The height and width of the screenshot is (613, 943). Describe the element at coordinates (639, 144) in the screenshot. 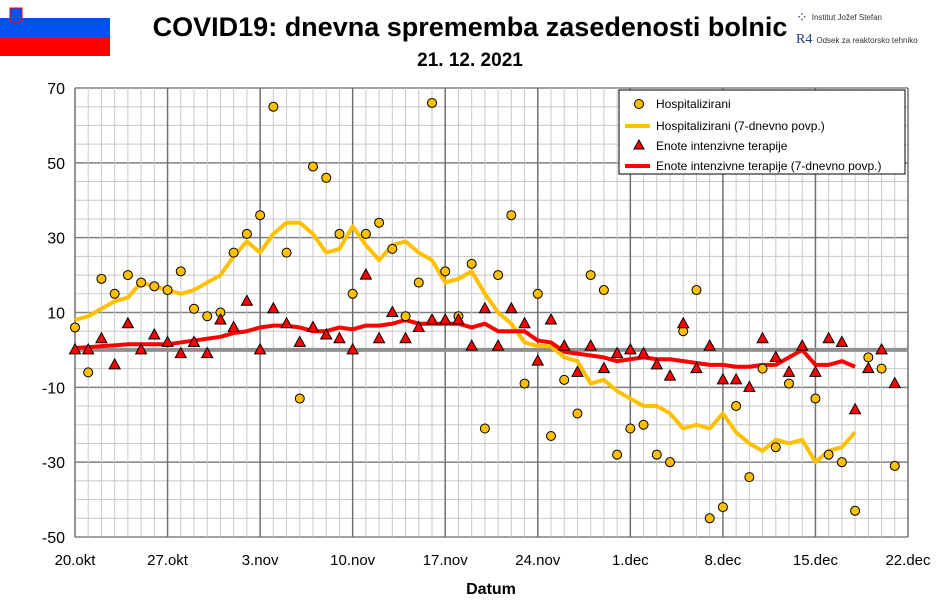

I see `legend-icu-marker` at that location.